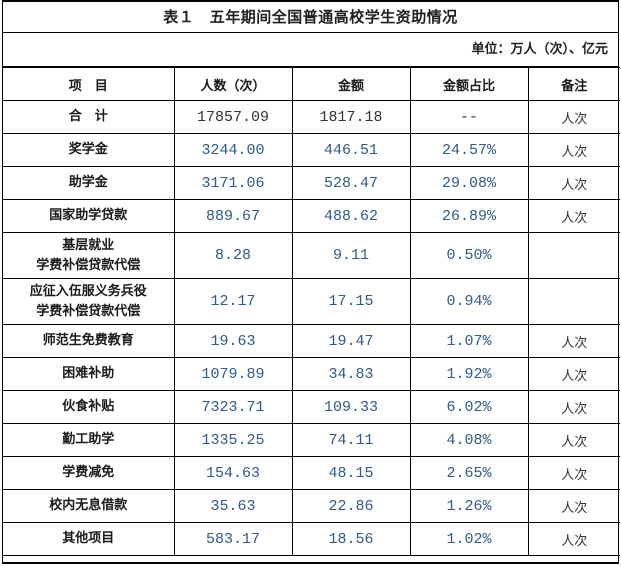 Image resolution: width=621 pixels, height=566 pixels. Describe the element at coordinates (351, 150) in the screenshot. I see `amount-cell: 446.51` at that location.